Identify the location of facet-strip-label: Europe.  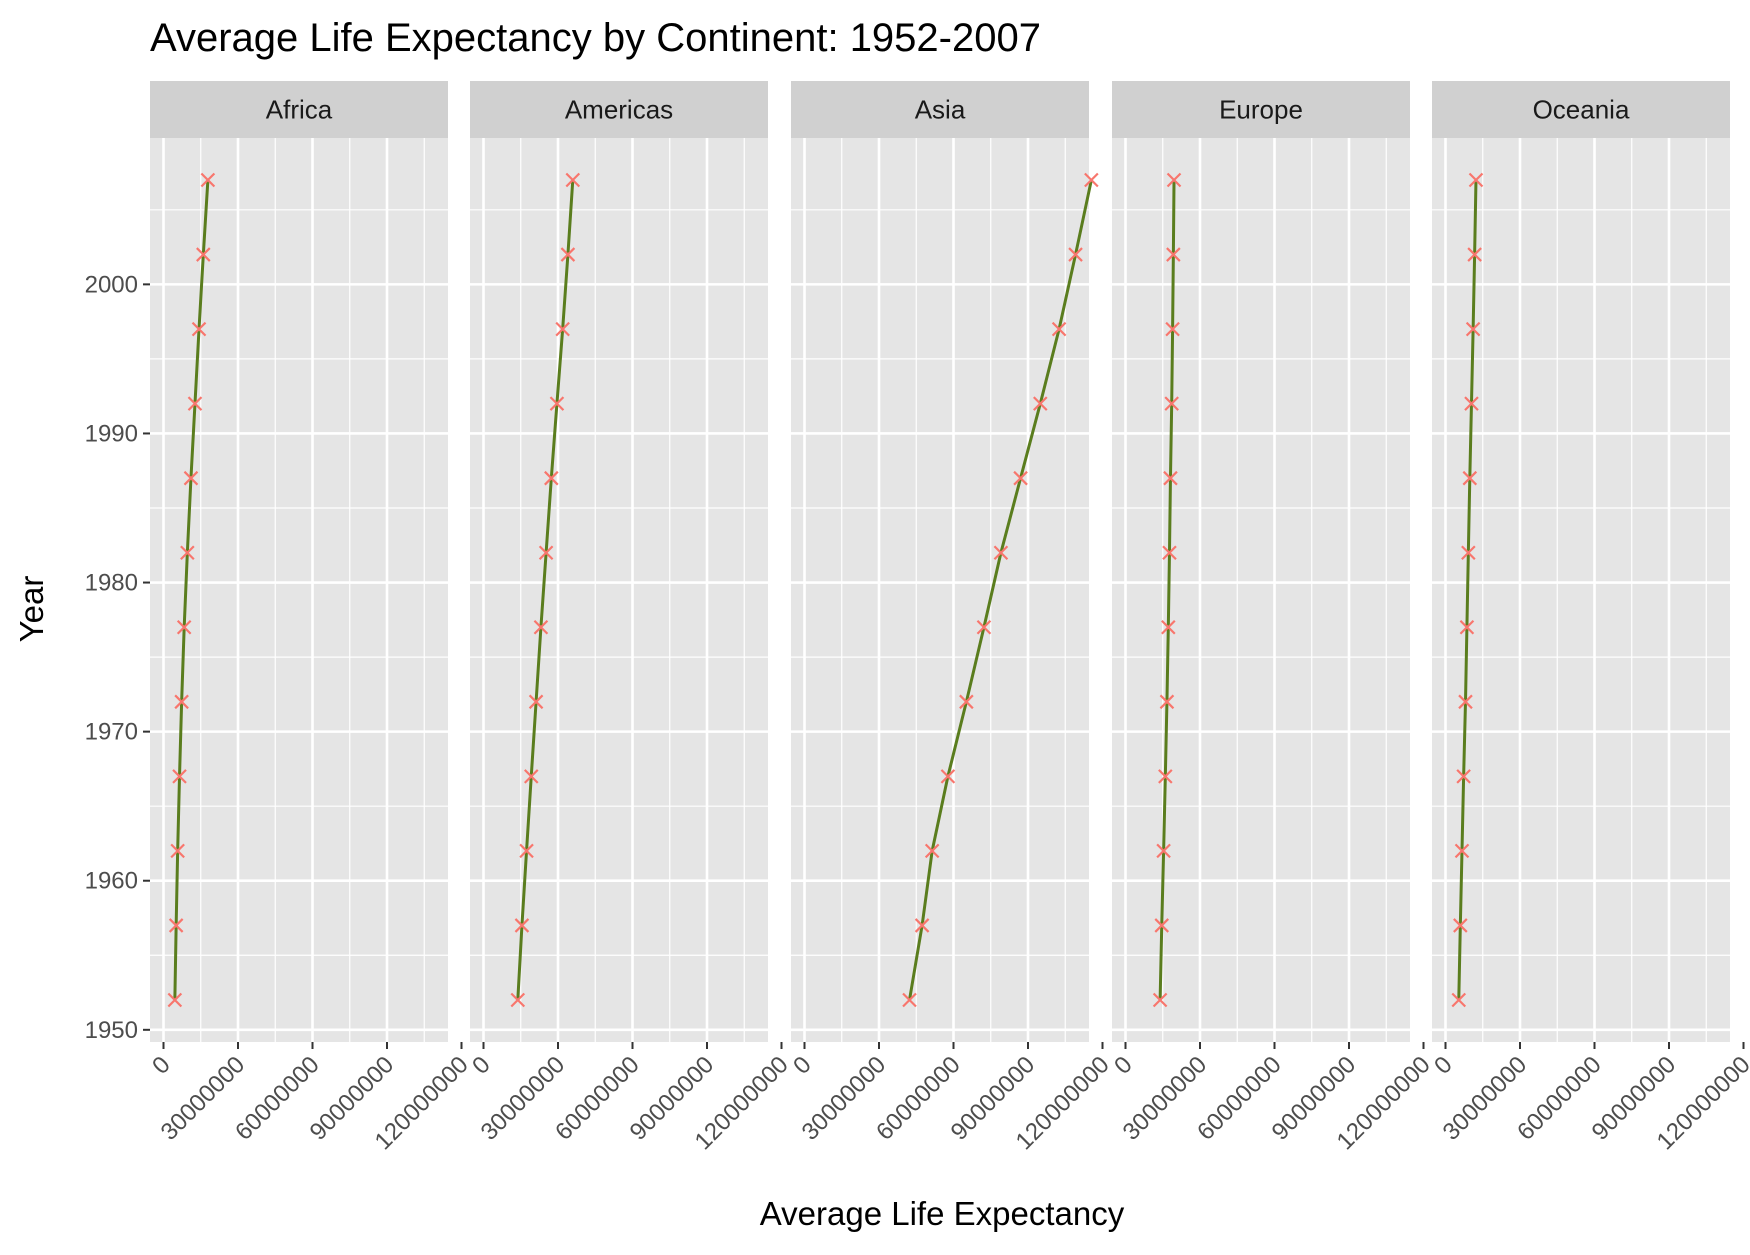
(1261, 110).